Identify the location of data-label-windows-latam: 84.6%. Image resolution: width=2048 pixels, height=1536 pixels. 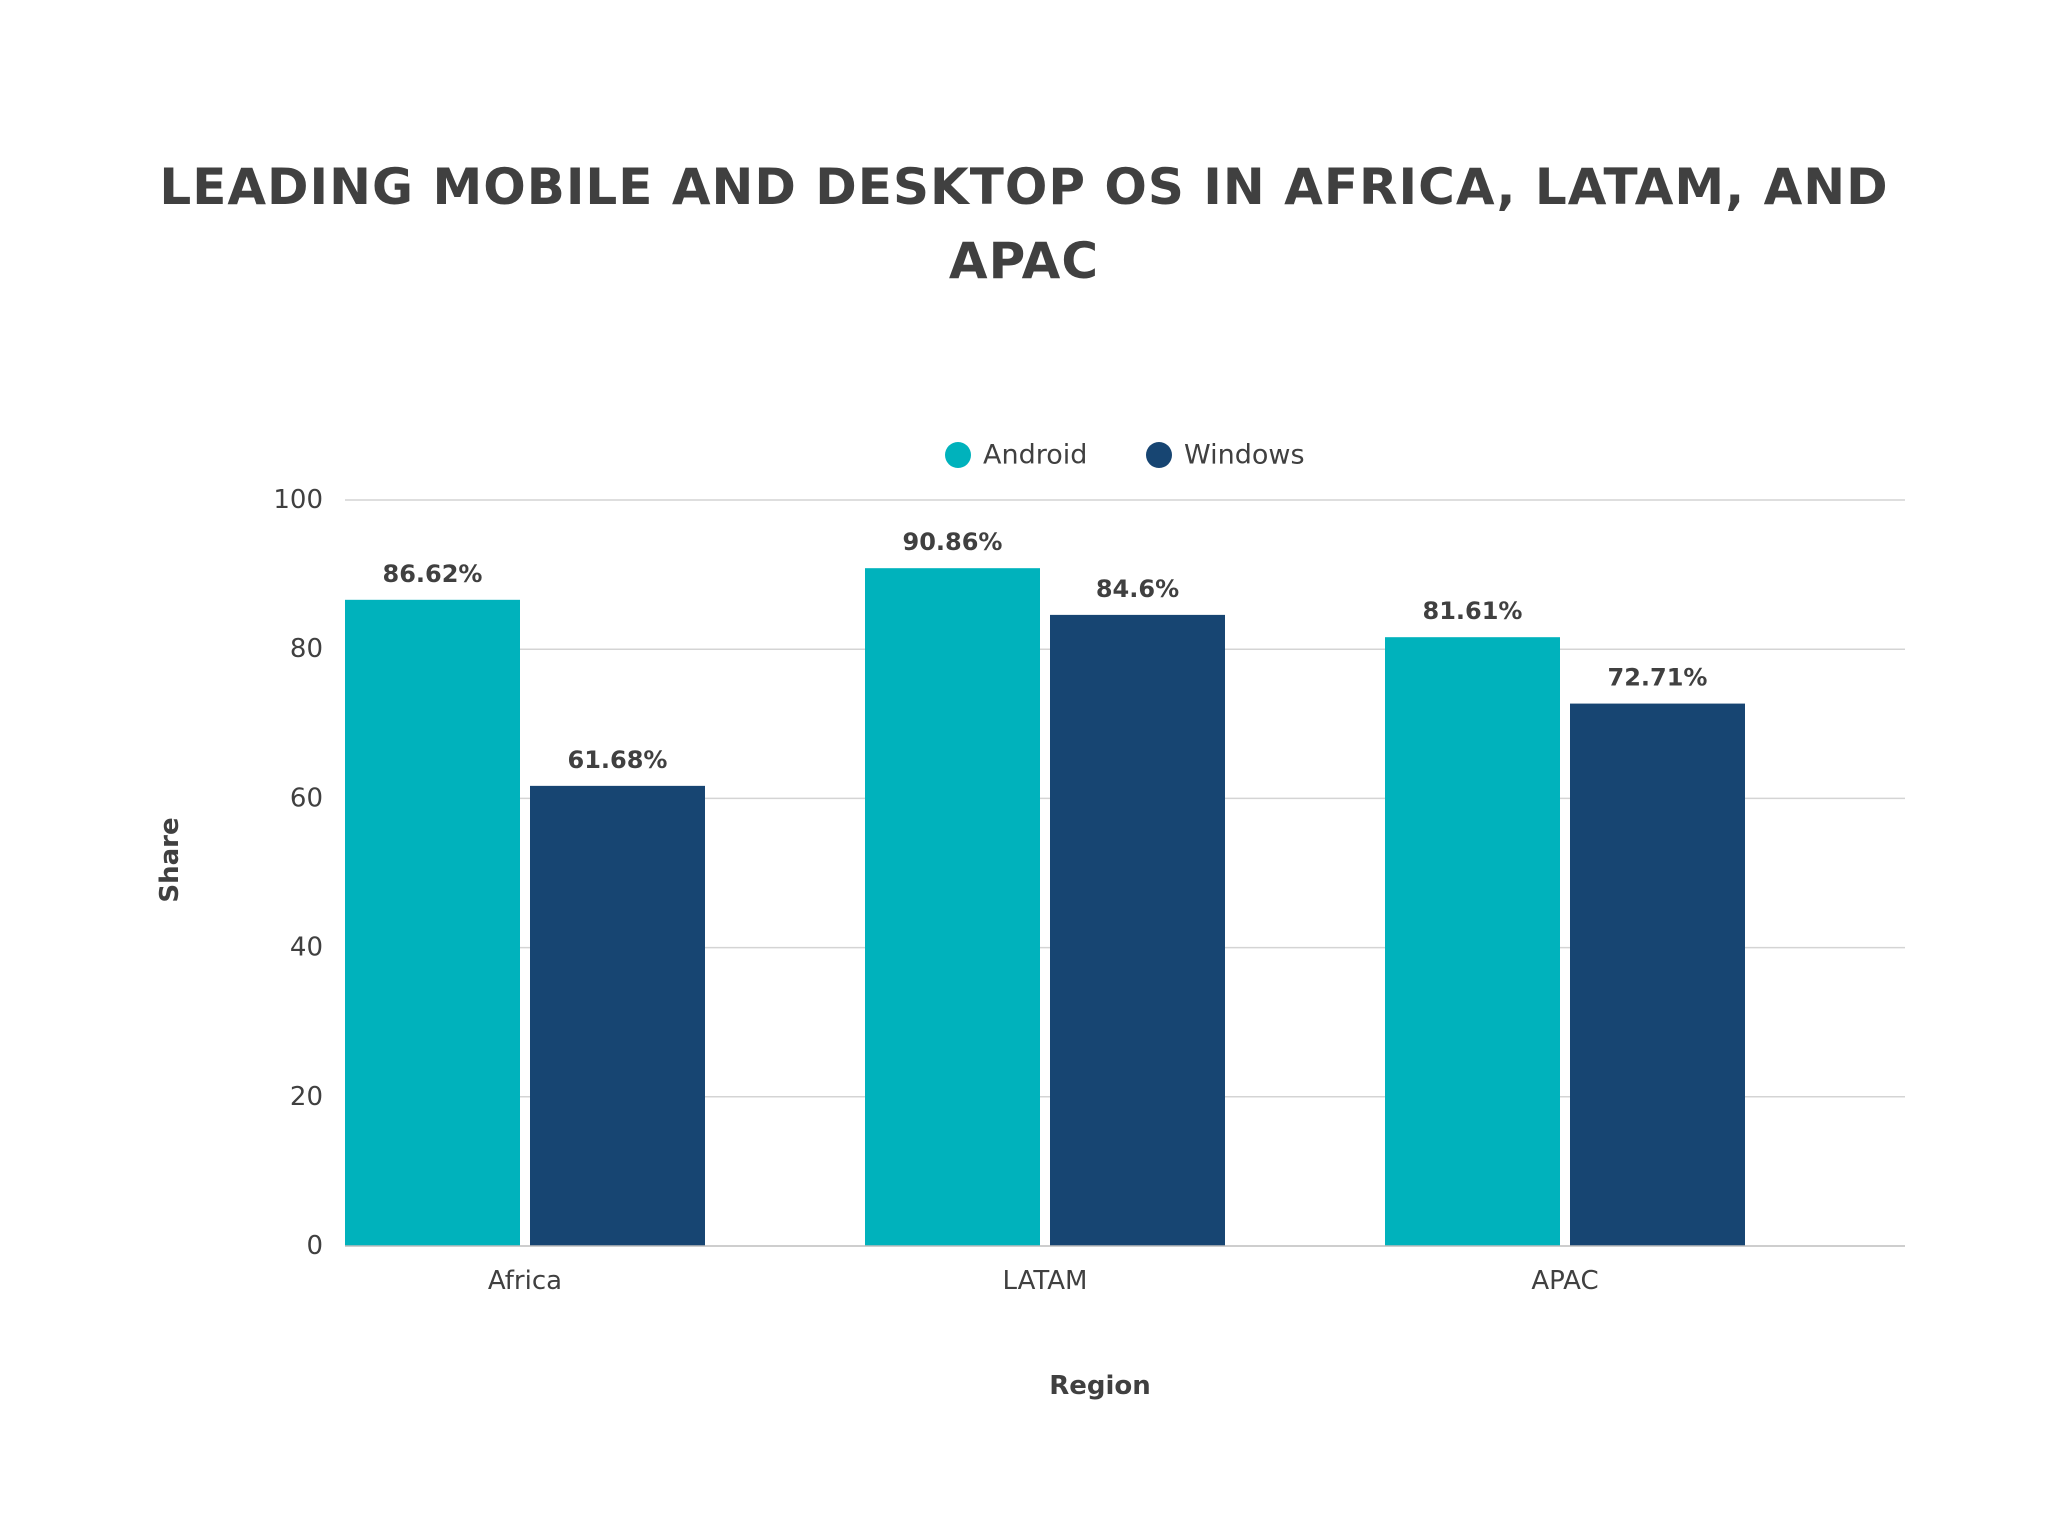
(1137, 589).